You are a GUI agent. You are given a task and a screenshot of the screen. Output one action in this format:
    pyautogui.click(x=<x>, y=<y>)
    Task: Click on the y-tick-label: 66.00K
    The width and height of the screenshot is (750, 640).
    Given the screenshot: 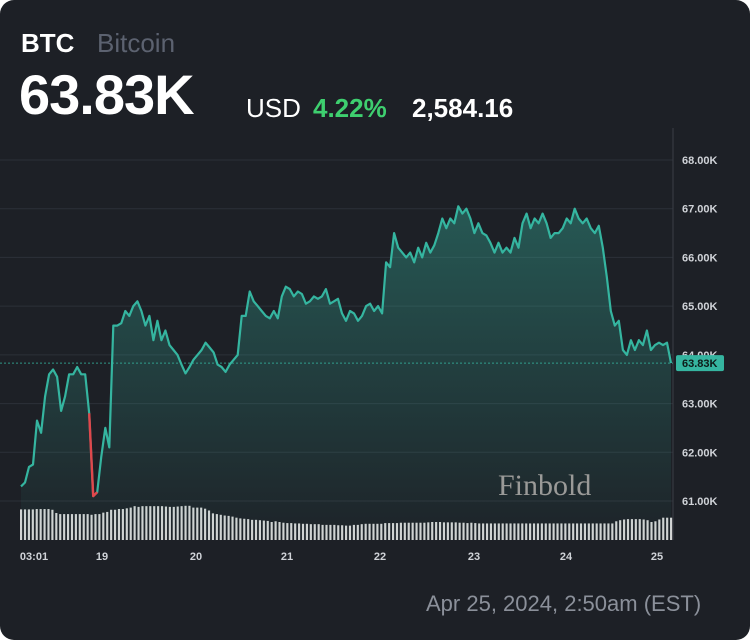 What is the action you would take?
    pyautogui.click(x=700, y=258)
    